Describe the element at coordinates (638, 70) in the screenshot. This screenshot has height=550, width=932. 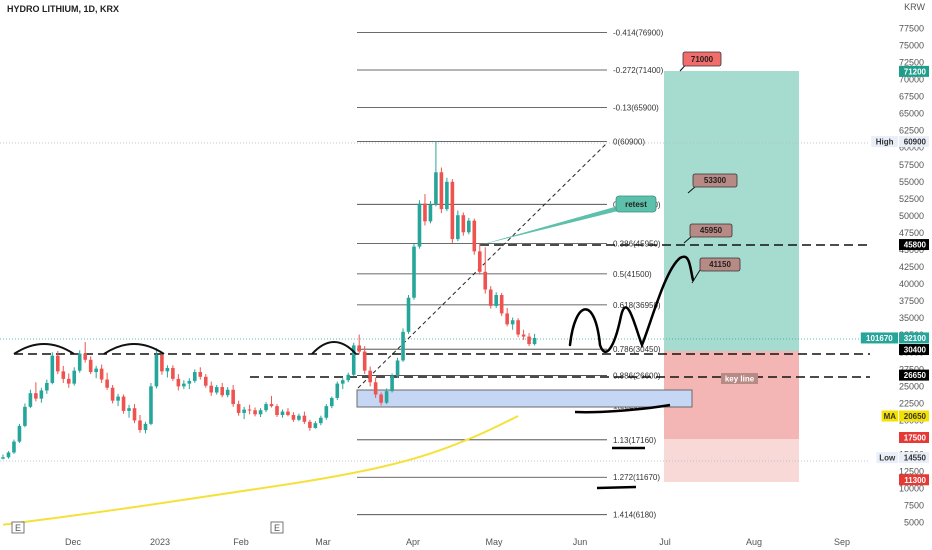
I see `fib-level-label: -0.272(71400)` at that location.